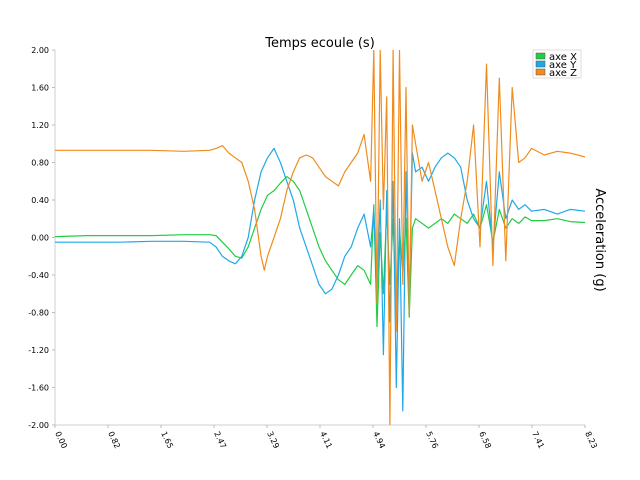 This screenshot has width=640, height=480. Describe the element at coordinates (38, 350) in the screenshot. I see `y-tick-label: -1.20` at that location.